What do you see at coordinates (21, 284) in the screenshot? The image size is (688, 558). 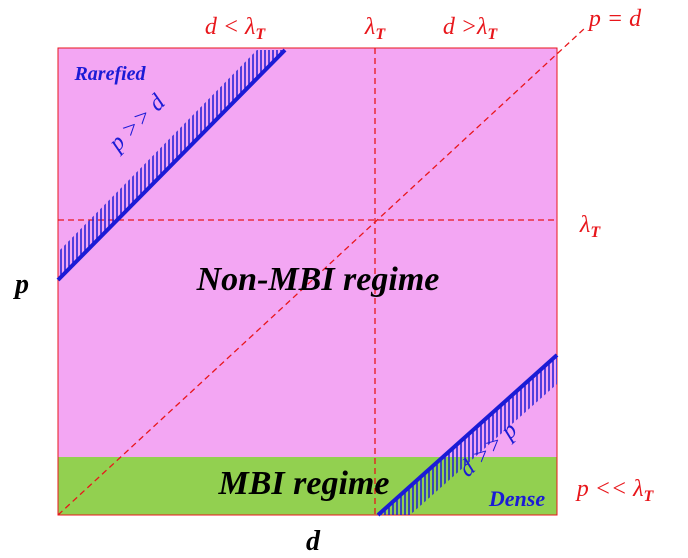 I see `y-axis-label: p` at bounding box center [21, 284].